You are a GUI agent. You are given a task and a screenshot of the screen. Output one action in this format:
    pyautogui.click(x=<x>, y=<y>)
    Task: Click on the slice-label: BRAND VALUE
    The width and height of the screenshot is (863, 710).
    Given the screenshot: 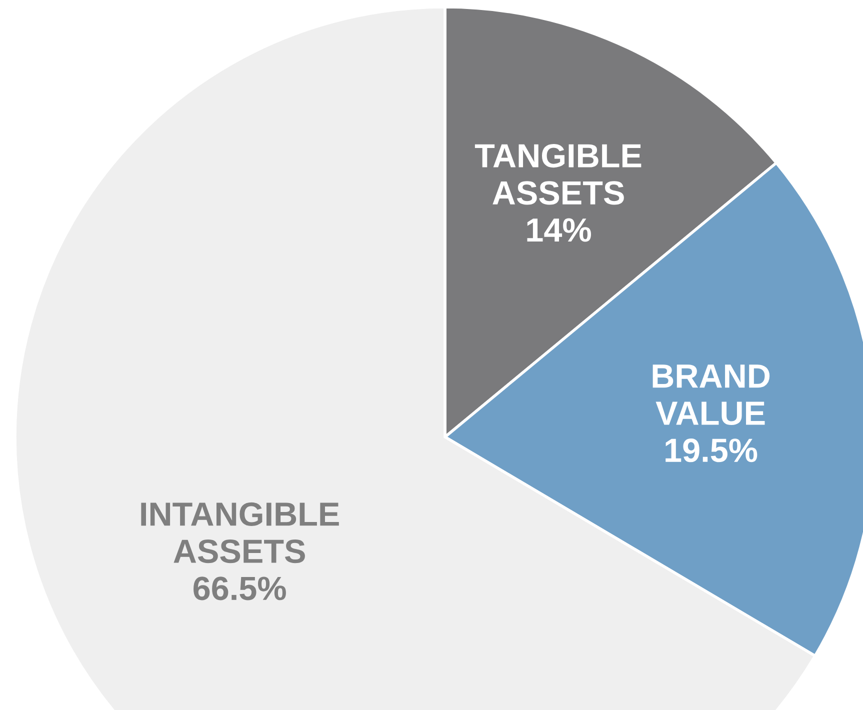 What is the action you would take?
    pyautogui.click(x=711, y=395)
    